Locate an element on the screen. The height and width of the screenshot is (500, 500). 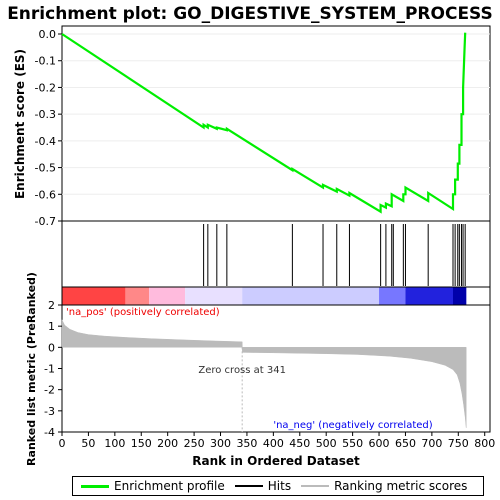
metric-tick-label: -4 is located at coordinates (49, 432).